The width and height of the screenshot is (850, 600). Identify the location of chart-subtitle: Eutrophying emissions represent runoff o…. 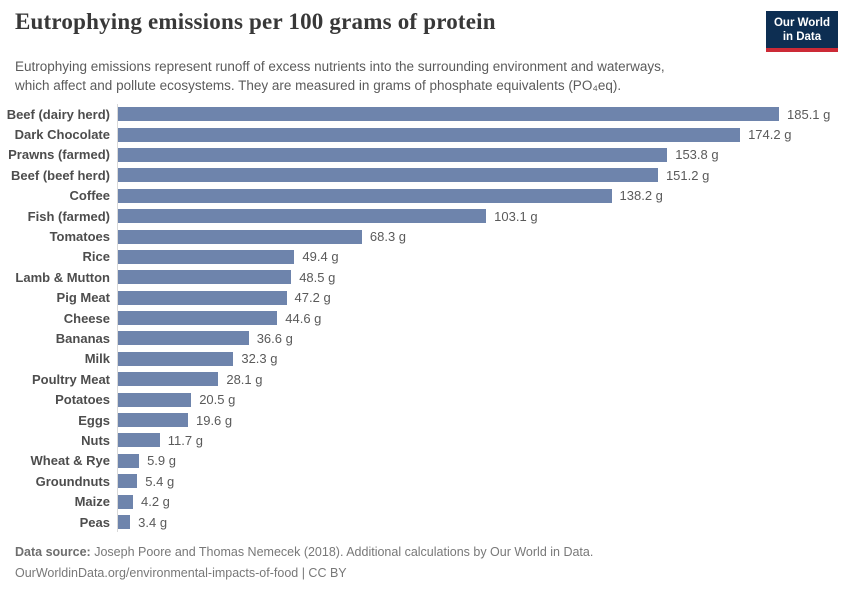
(340, 76).